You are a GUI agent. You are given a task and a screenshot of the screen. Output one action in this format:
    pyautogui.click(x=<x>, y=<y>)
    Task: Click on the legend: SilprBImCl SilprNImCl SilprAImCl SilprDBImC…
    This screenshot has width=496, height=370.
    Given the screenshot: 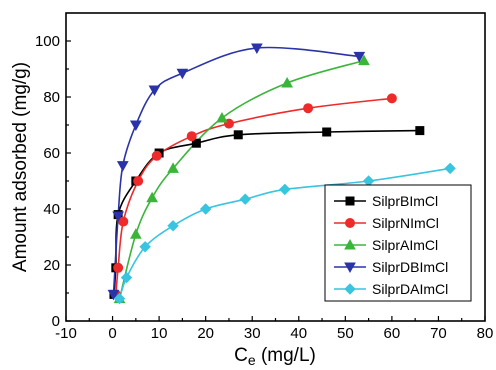 What is the action you would take?
    pyautogui.click(x=398, y=243)
    